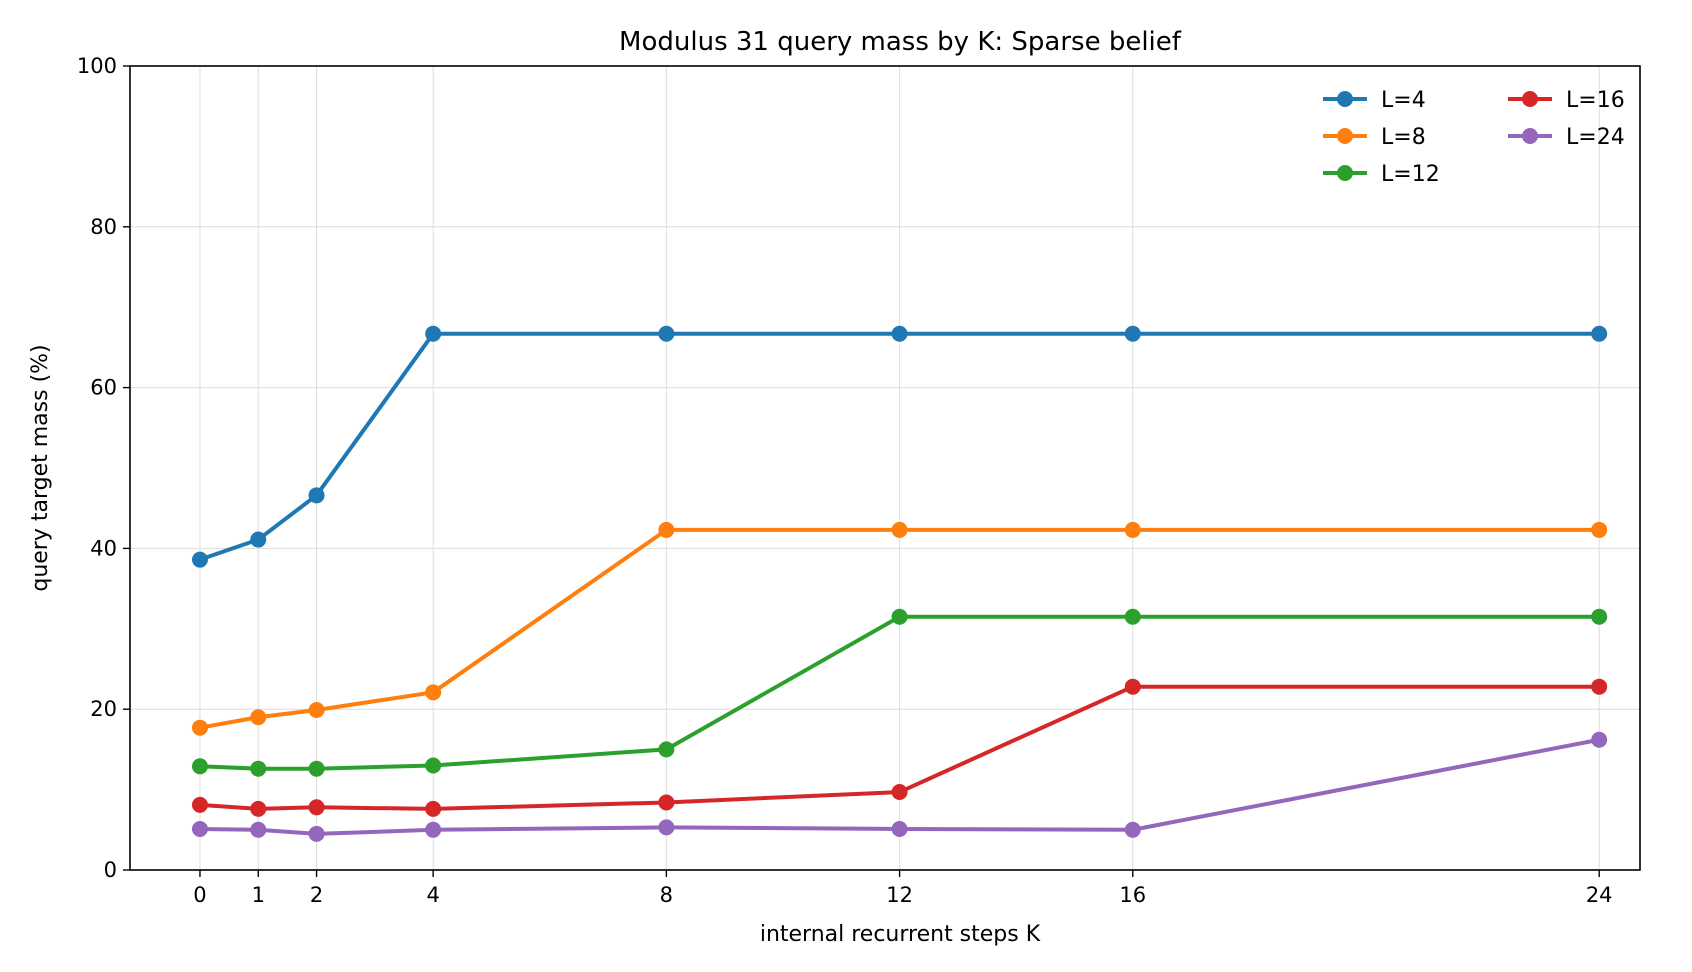 Image resolution: width=1692 pixels, height=972 pixels. Describe the element at coordinates (1374, 137) in the screenshot. I see `legend-entry: L=8` at that location.